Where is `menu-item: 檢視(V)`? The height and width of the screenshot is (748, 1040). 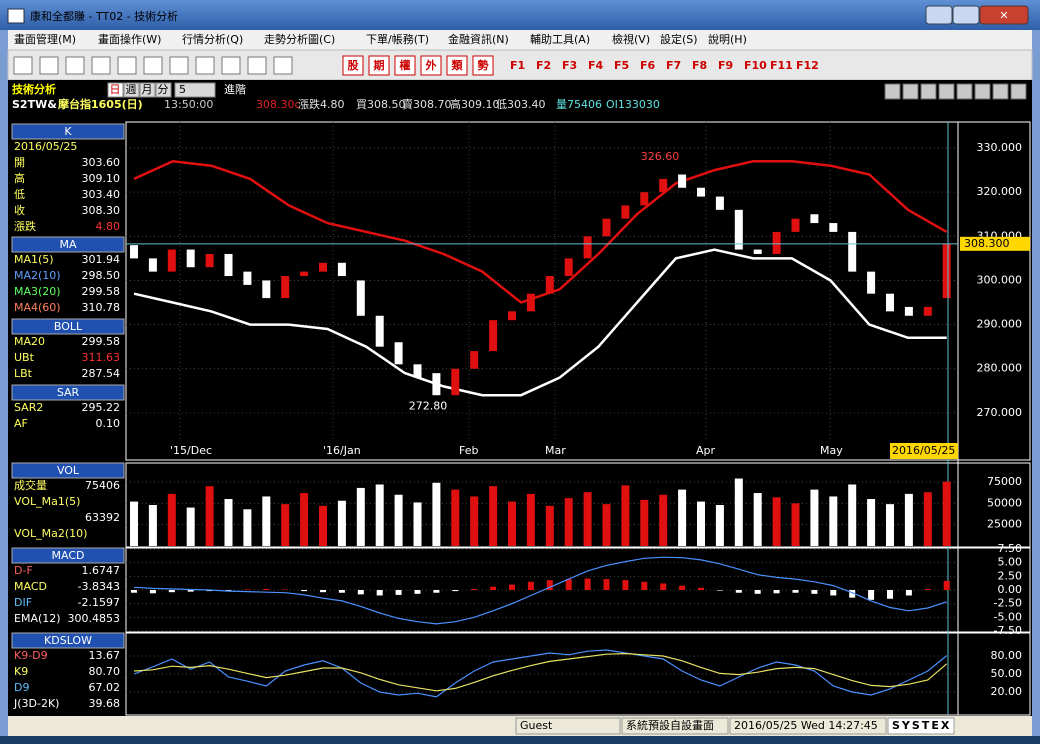
menu-item: 檢視(V) is located at coordinates (631, 39).